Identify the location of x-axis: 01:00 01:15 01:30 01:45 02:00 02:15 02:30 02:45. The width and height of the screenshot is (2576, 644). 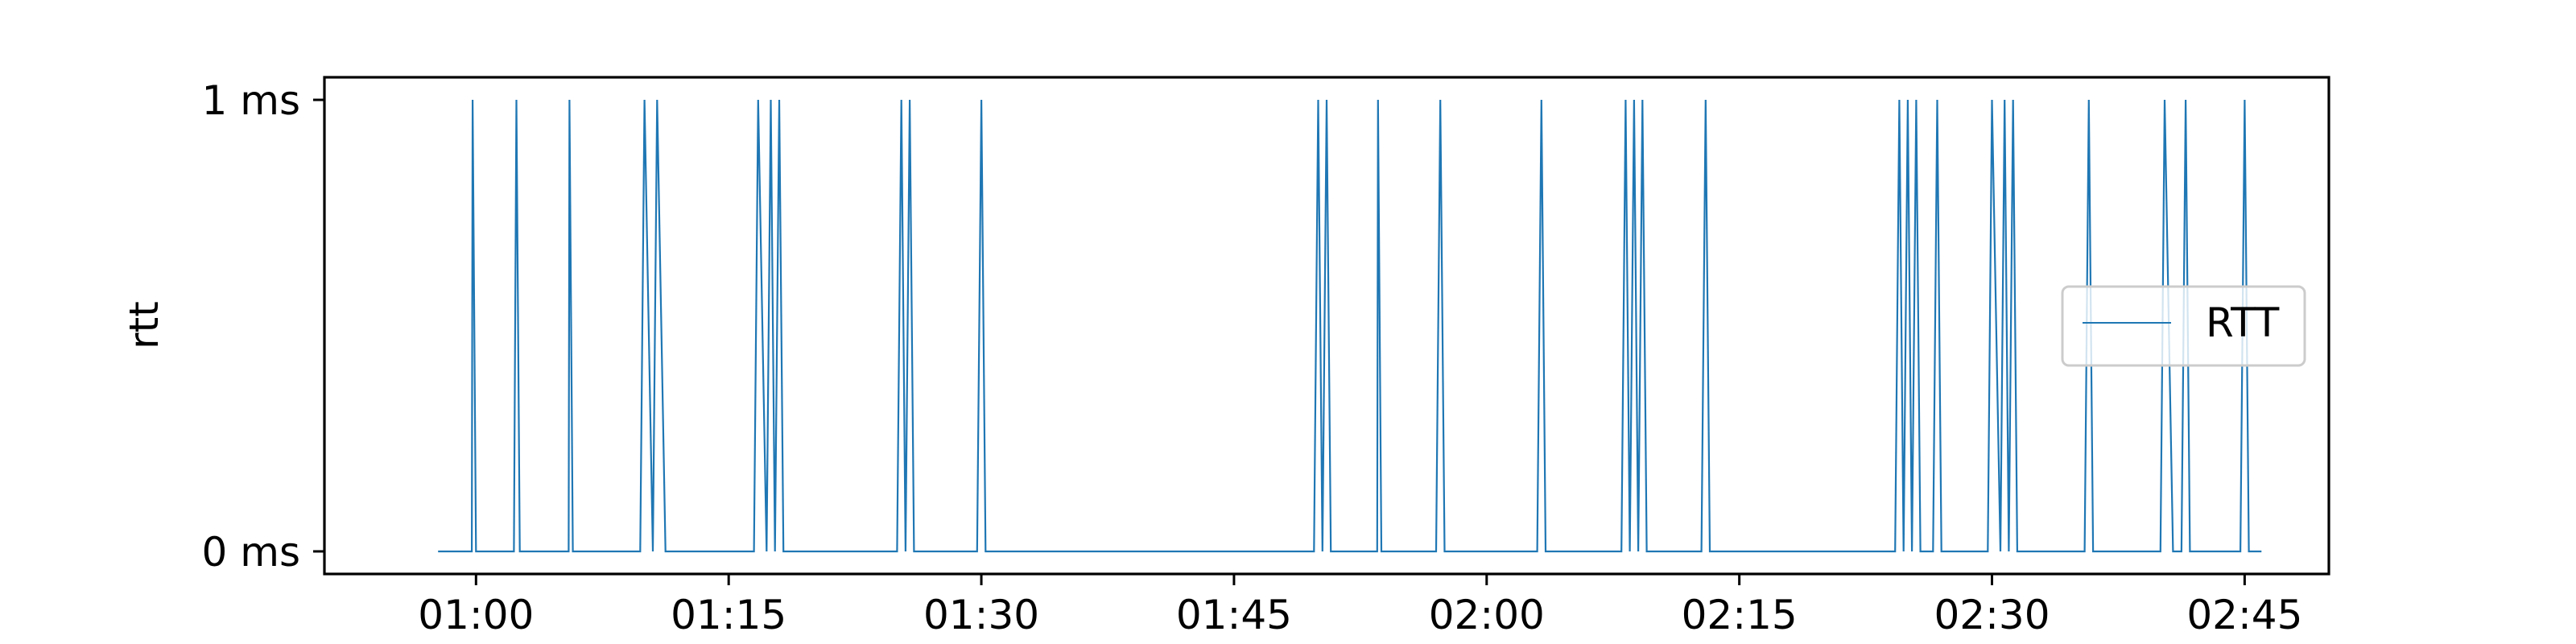
(1360, 606).